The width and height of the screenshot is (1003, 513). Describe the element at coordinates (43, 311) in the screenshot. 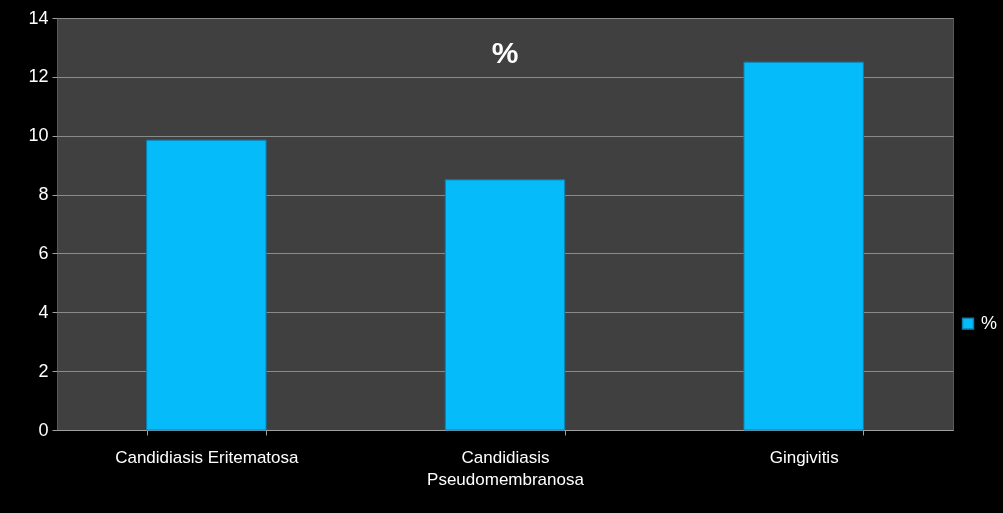

I see `y-tick-label: 4` at that location.